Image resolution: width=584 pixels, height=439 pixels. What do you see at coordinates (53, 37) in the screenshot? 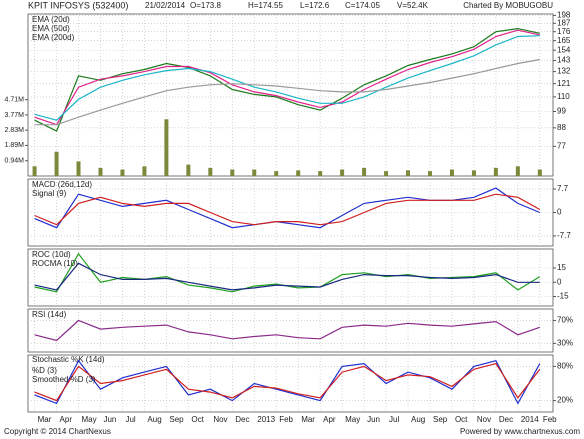
I see `legend-label: EMA (200d)` at bounding box center [53, 37].